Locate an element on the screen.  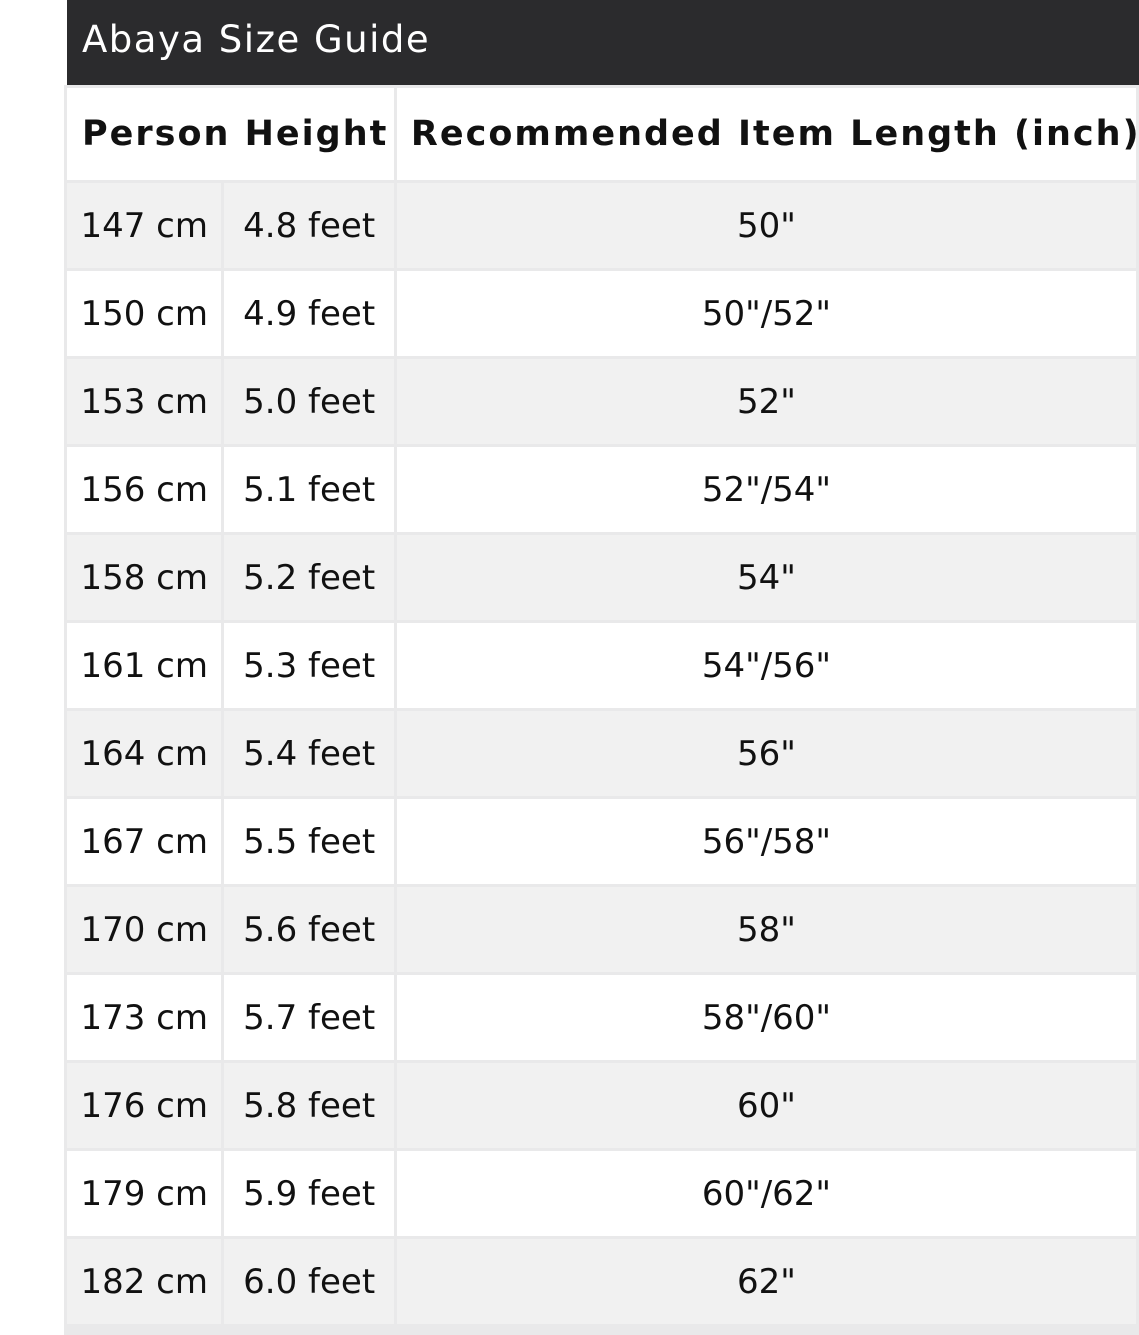
height-cm-cell: 161 cm is located at coordinates (144, 665).